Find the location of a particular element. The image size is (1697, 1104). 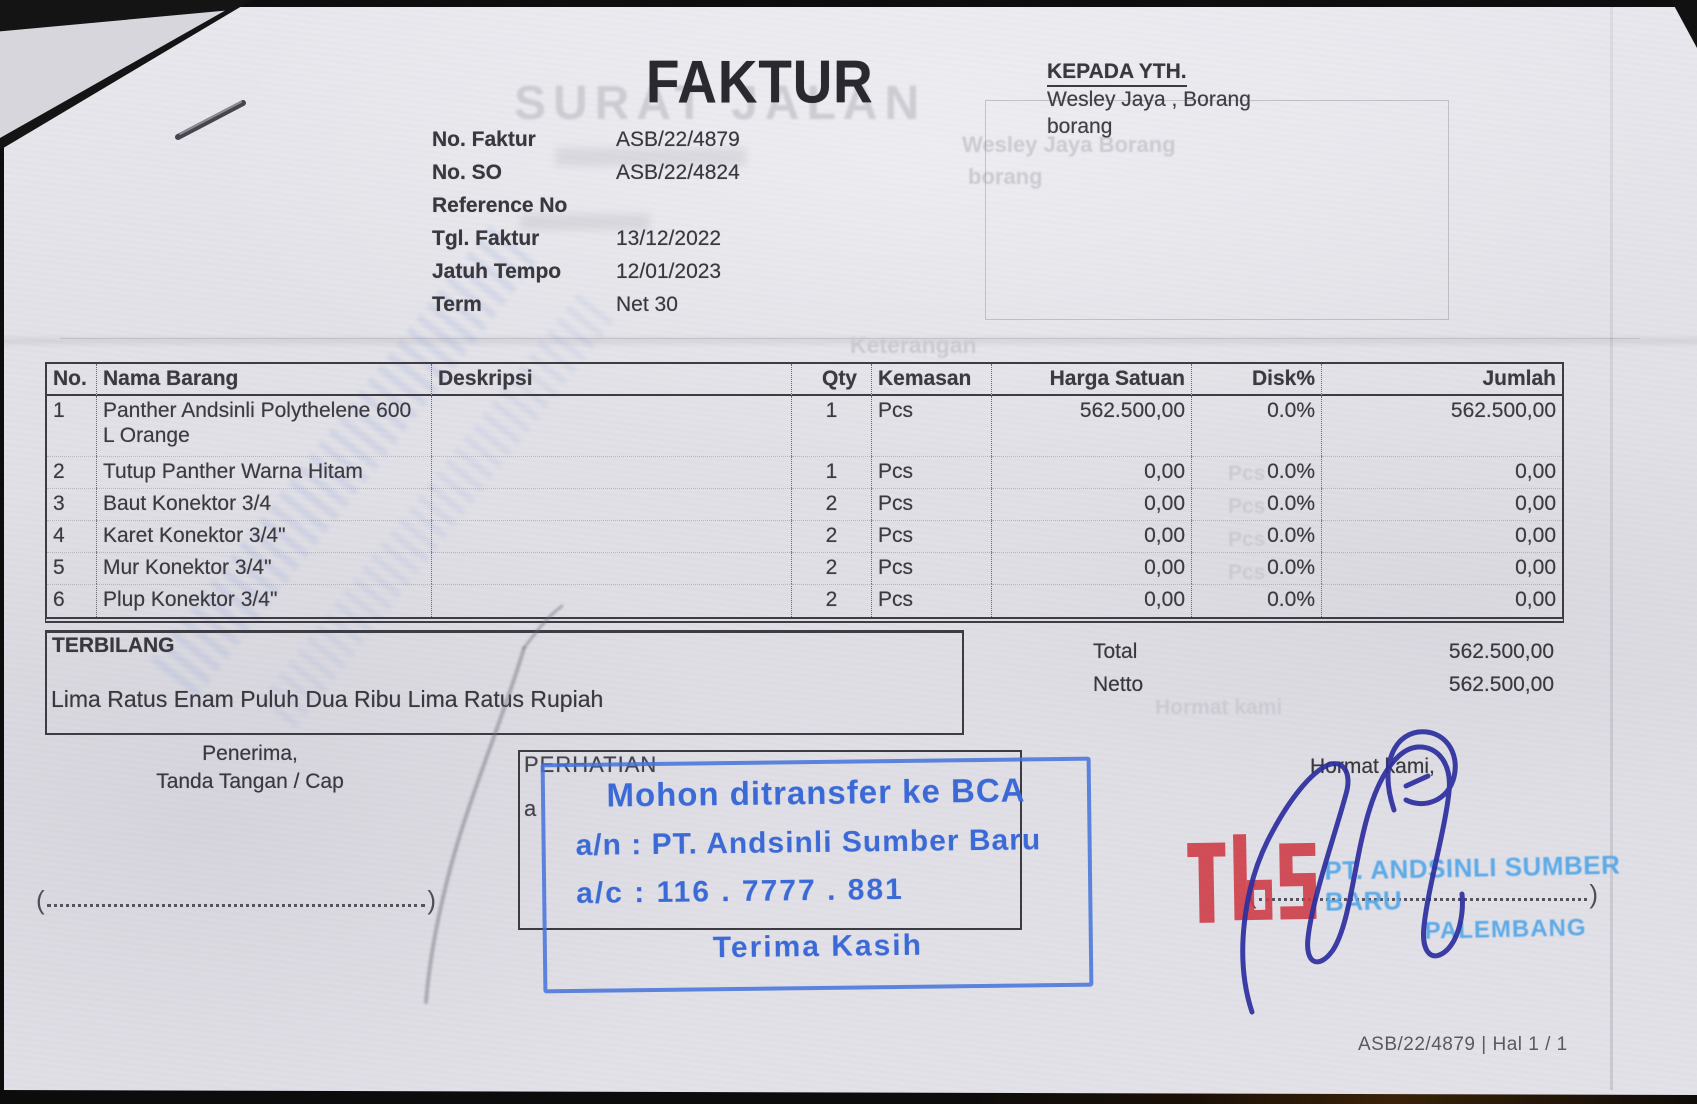

stamp-line-account-name: a/n : PT. Andsinli Sumber Baru is located at coordinates (808, 842).